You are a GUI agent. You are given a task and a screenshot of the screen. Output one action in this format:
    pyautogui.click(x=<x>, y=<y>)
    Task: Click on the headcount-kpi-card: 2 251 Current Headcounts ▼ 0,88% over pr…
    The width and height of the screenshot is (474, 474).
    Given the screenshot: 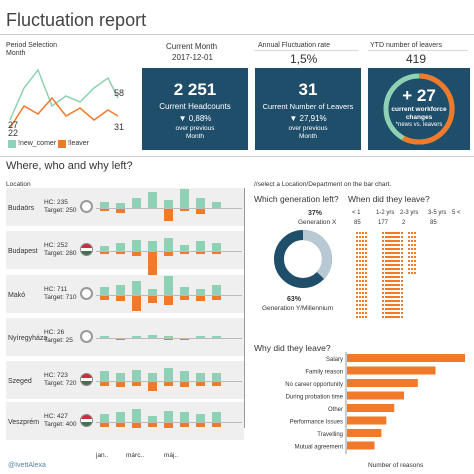 What is the action you would take?
    pyautogui.click(x=195, y=109)
    